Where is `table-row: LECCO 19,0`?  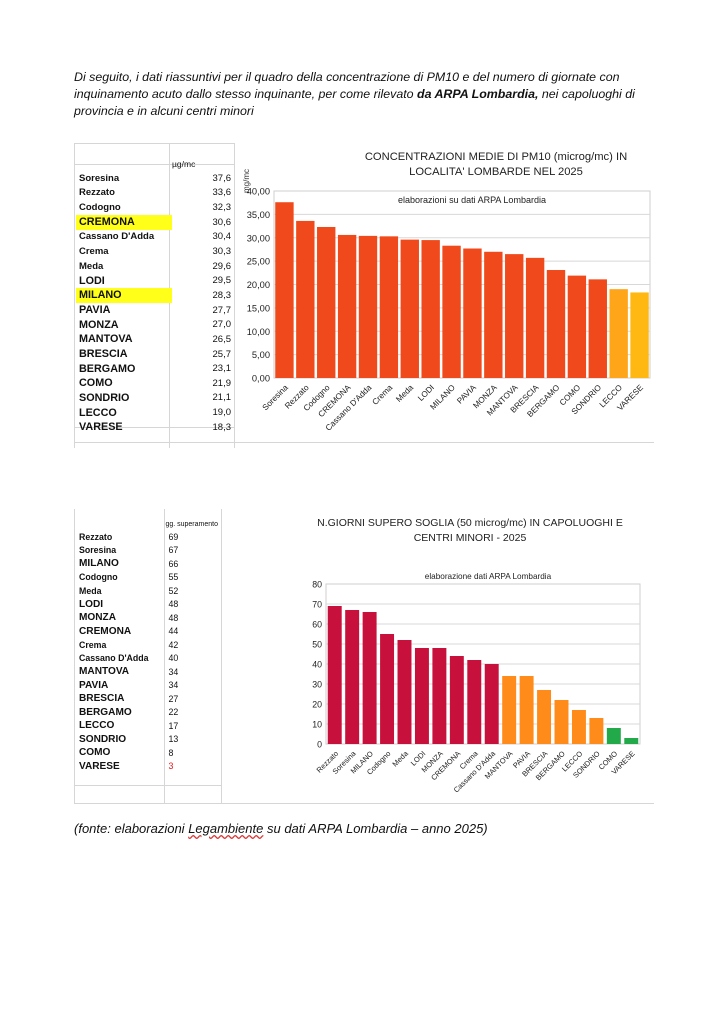 table-row: LECCO 19,0 is located at coordinates (155, 412).